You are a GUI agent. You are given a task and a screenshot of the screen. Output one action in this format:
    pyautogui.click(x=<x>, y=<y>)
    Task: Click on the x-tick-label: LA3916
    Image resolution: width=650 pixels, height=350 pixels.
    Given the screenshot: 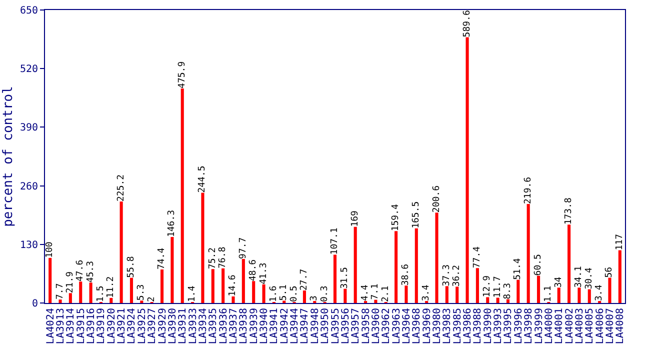 What is the action you would take?
    pyautogui.click(x=92, y=326)
    